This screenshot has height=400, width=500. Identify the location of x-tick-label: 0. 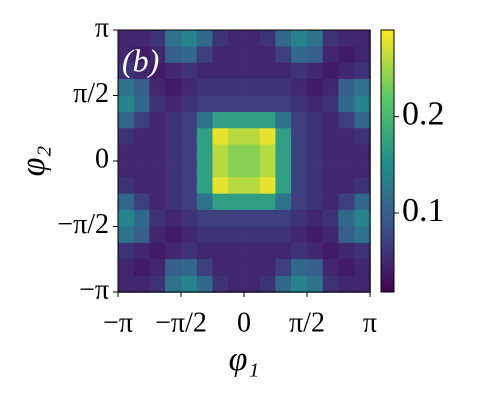
(244, 322).